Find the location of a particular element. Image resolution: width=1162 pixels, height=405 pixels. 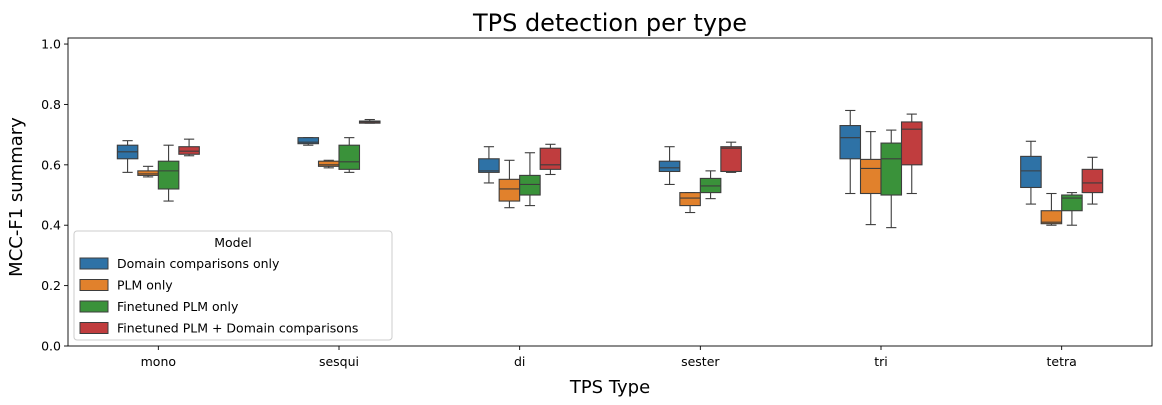

legend-frame is located at coordinates (233, 285).